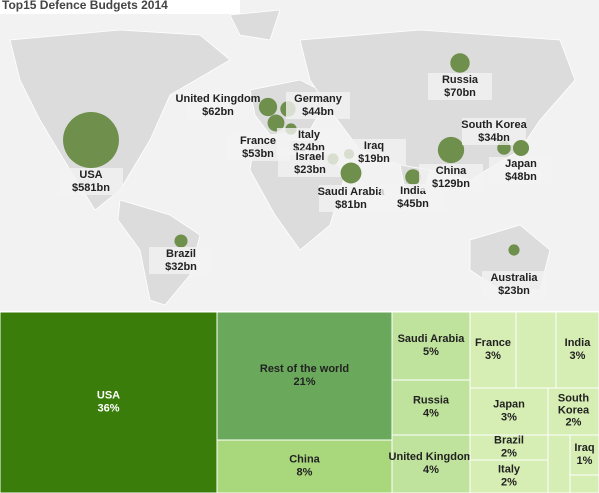  I want to click on cell-label: Saudi Arabia, so click(432, 339).